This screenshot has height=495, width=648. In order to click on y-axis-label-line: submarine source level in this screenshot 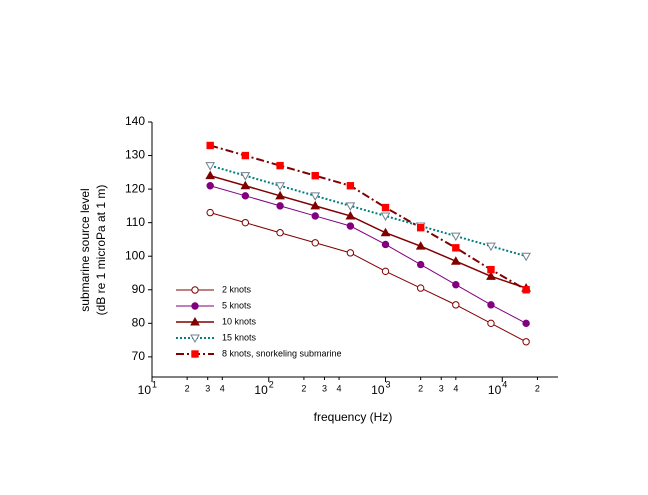, I will do `click(85, 249)`.